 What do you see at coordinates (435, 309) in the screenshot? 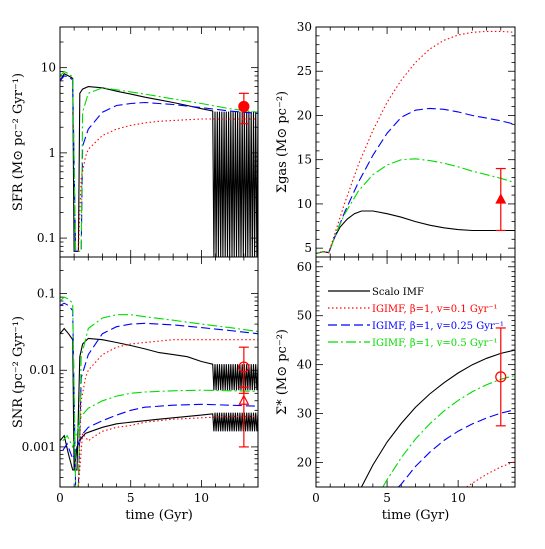
I see `legend-label: IGIMF, β=1, v=0.1 Gyr⁻¹` at bounding box center [435, 309].